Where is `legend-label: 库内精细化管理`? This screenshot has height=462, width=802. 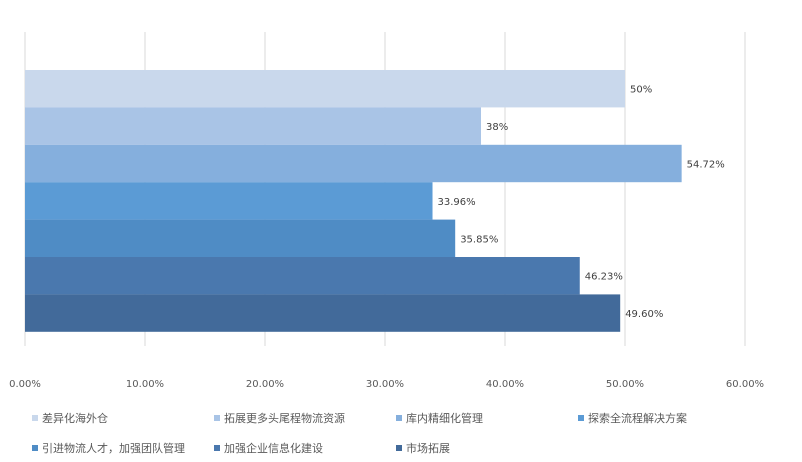 legend-label: 库内精细化管理 is located at coordinates (444, 418).